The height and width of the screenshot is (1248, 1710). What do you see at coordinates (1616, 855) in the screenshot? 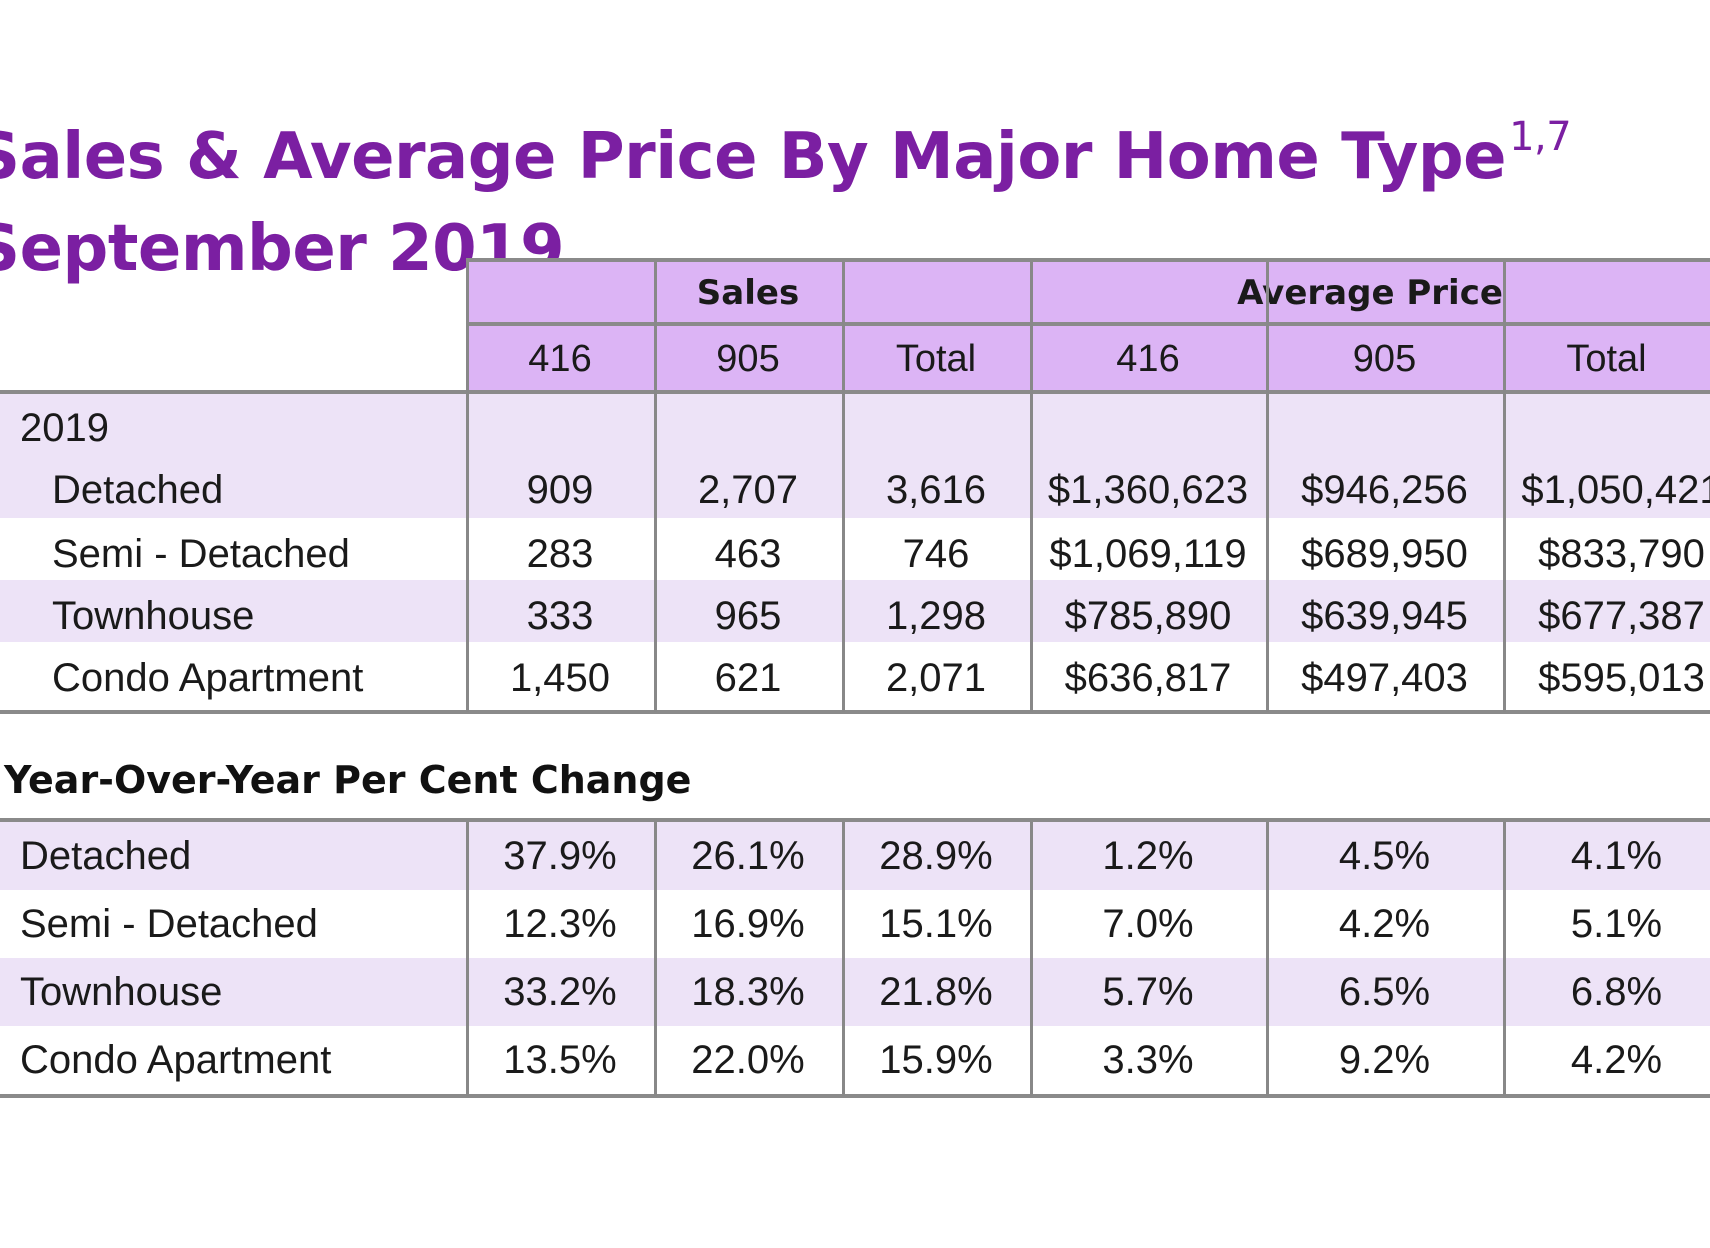
I see `table-cell: 4.1%` at bounding box center [1616, 855].